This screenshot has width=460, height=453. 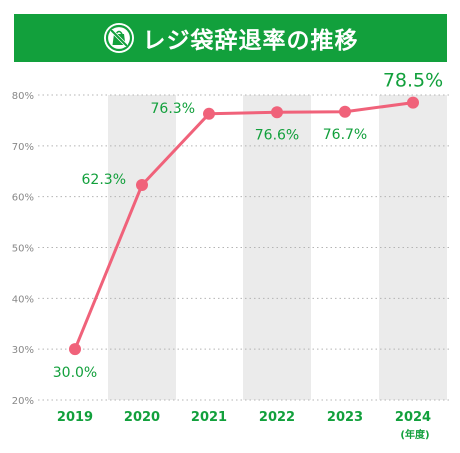 What do you see at coordinates (345, 417) in the screenshot?
I see `x-tick-label: 2023` at bounding box center [345, 417].